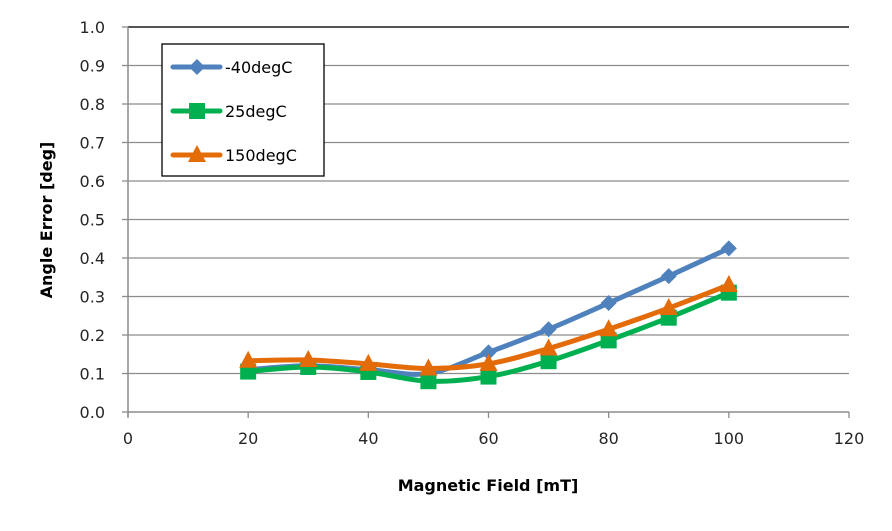 The width and height of the screenshot is (892, 531). I want to click on x-axis-title: Magnetic Field [mT], so click(488, 485).